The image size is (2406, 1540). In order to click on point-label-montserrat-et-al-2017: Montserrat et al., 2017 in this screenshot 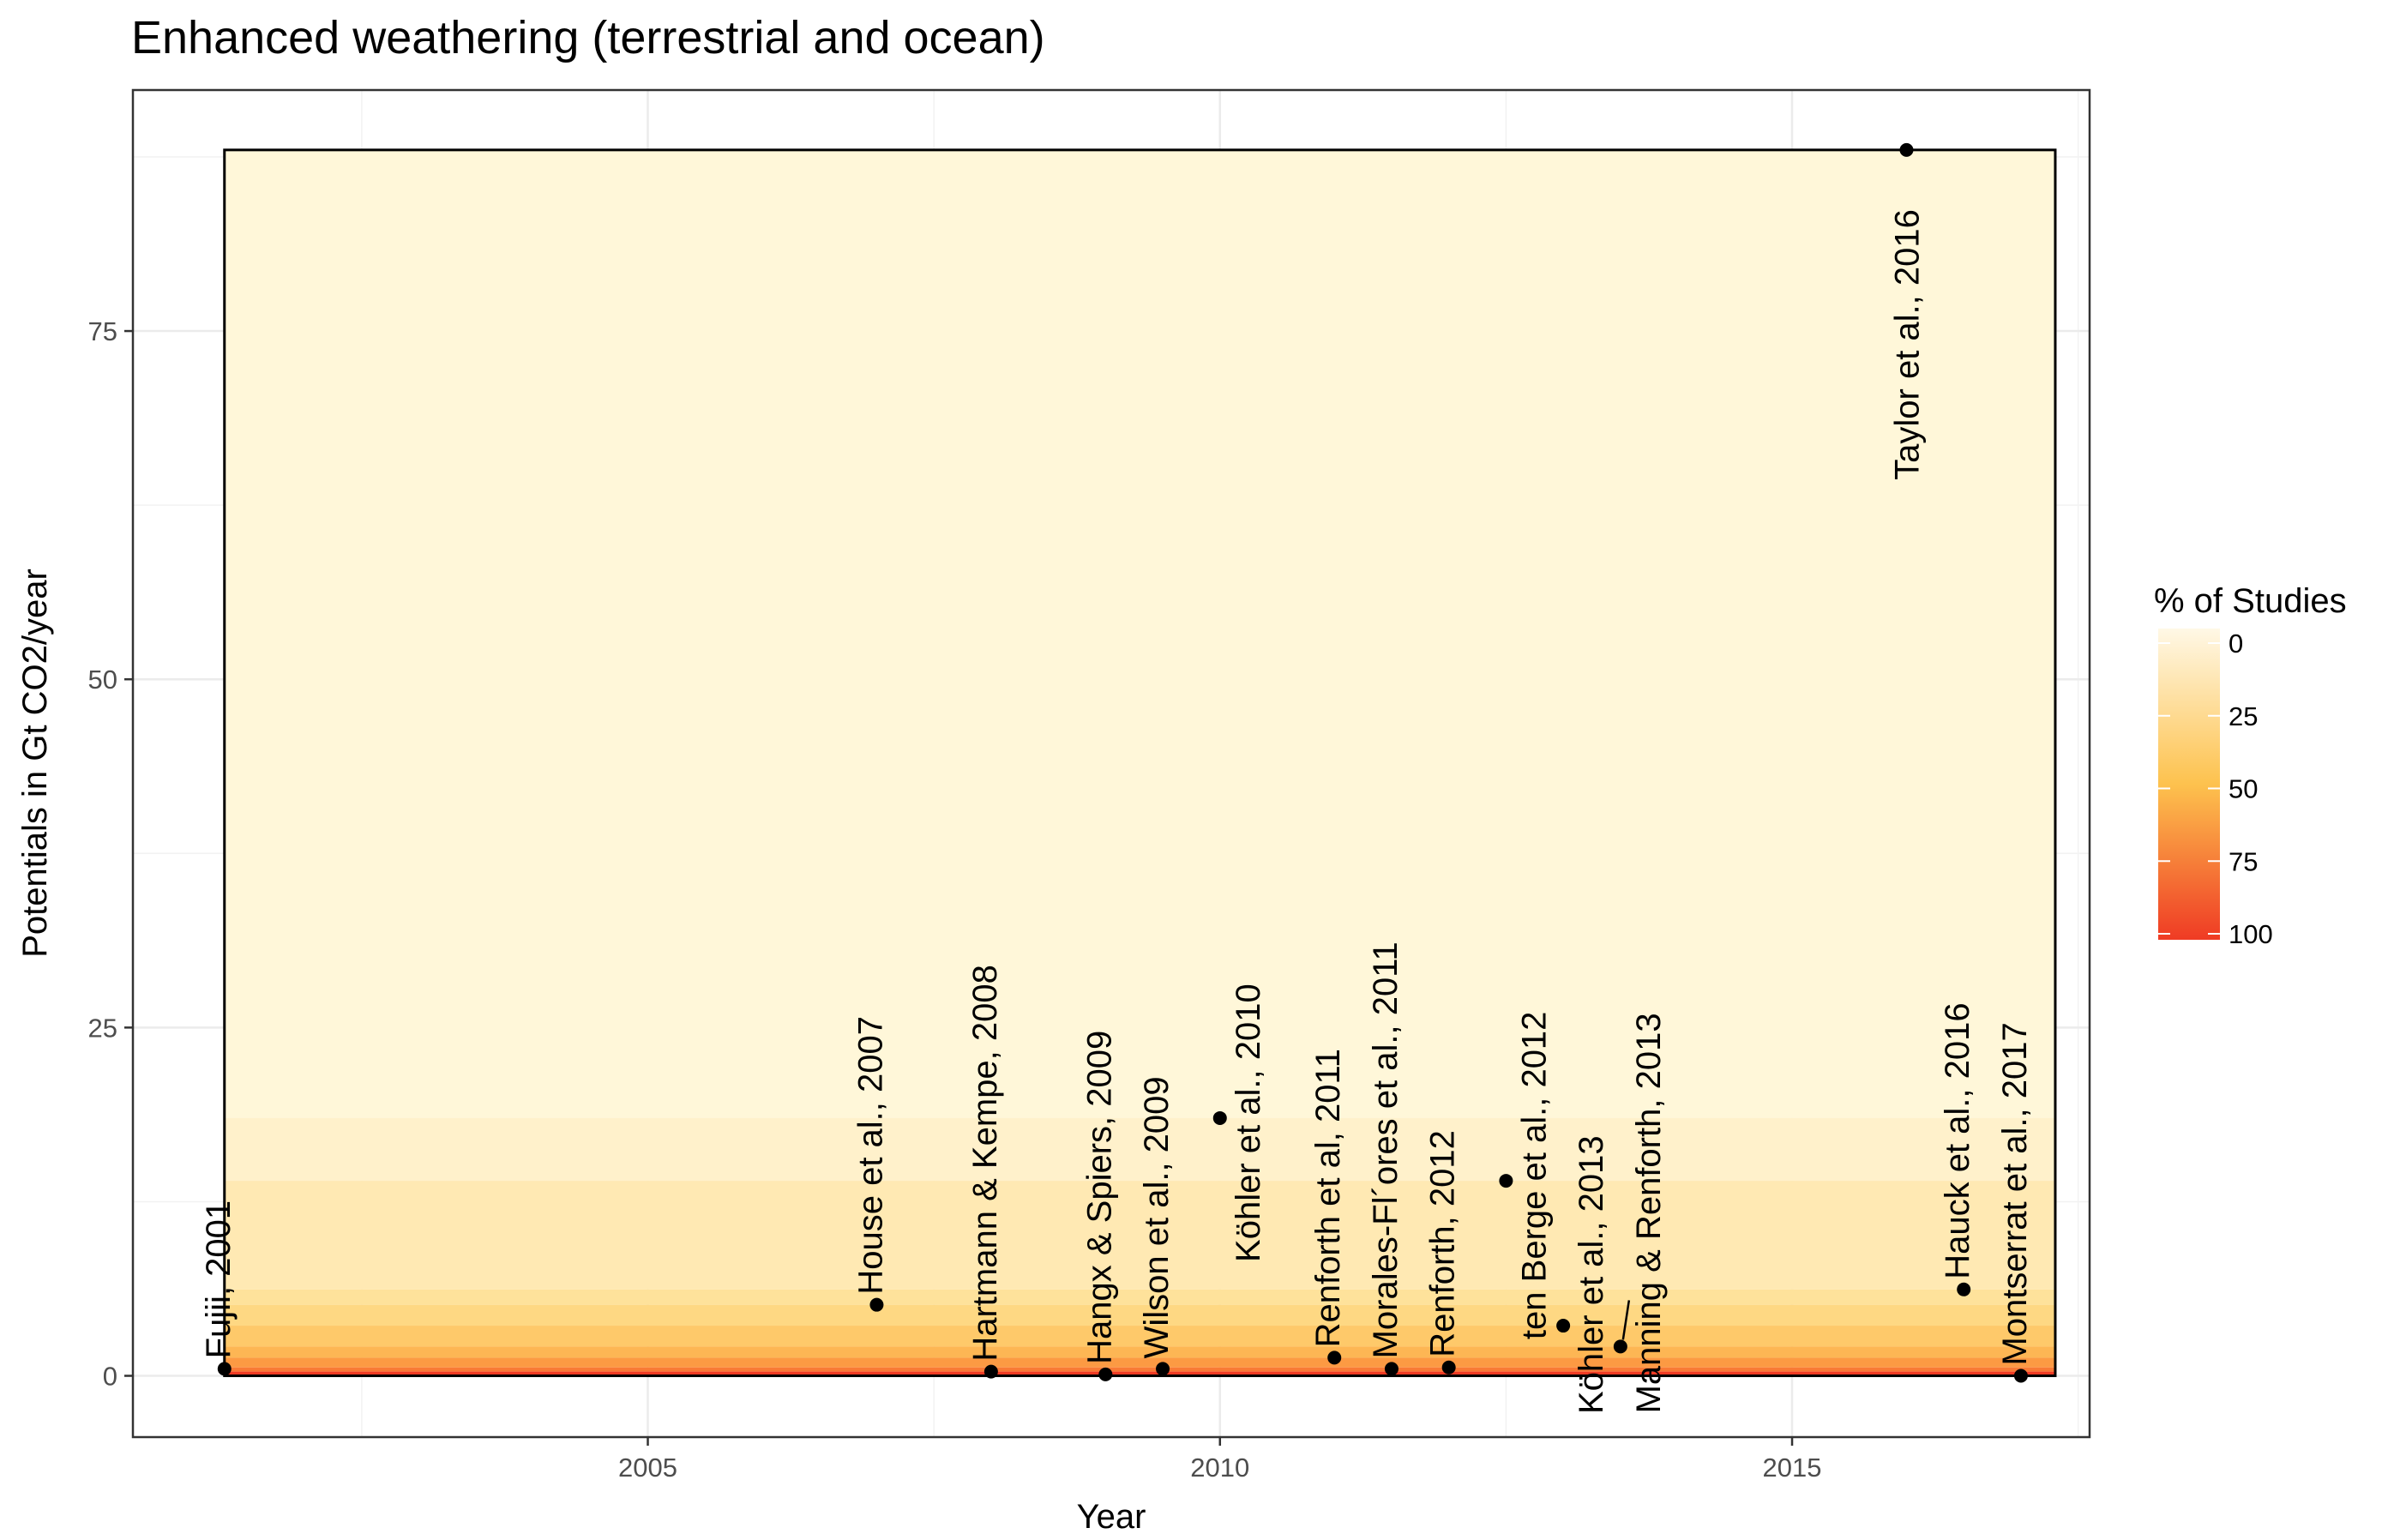, I will do `click(2015, 1193)`.